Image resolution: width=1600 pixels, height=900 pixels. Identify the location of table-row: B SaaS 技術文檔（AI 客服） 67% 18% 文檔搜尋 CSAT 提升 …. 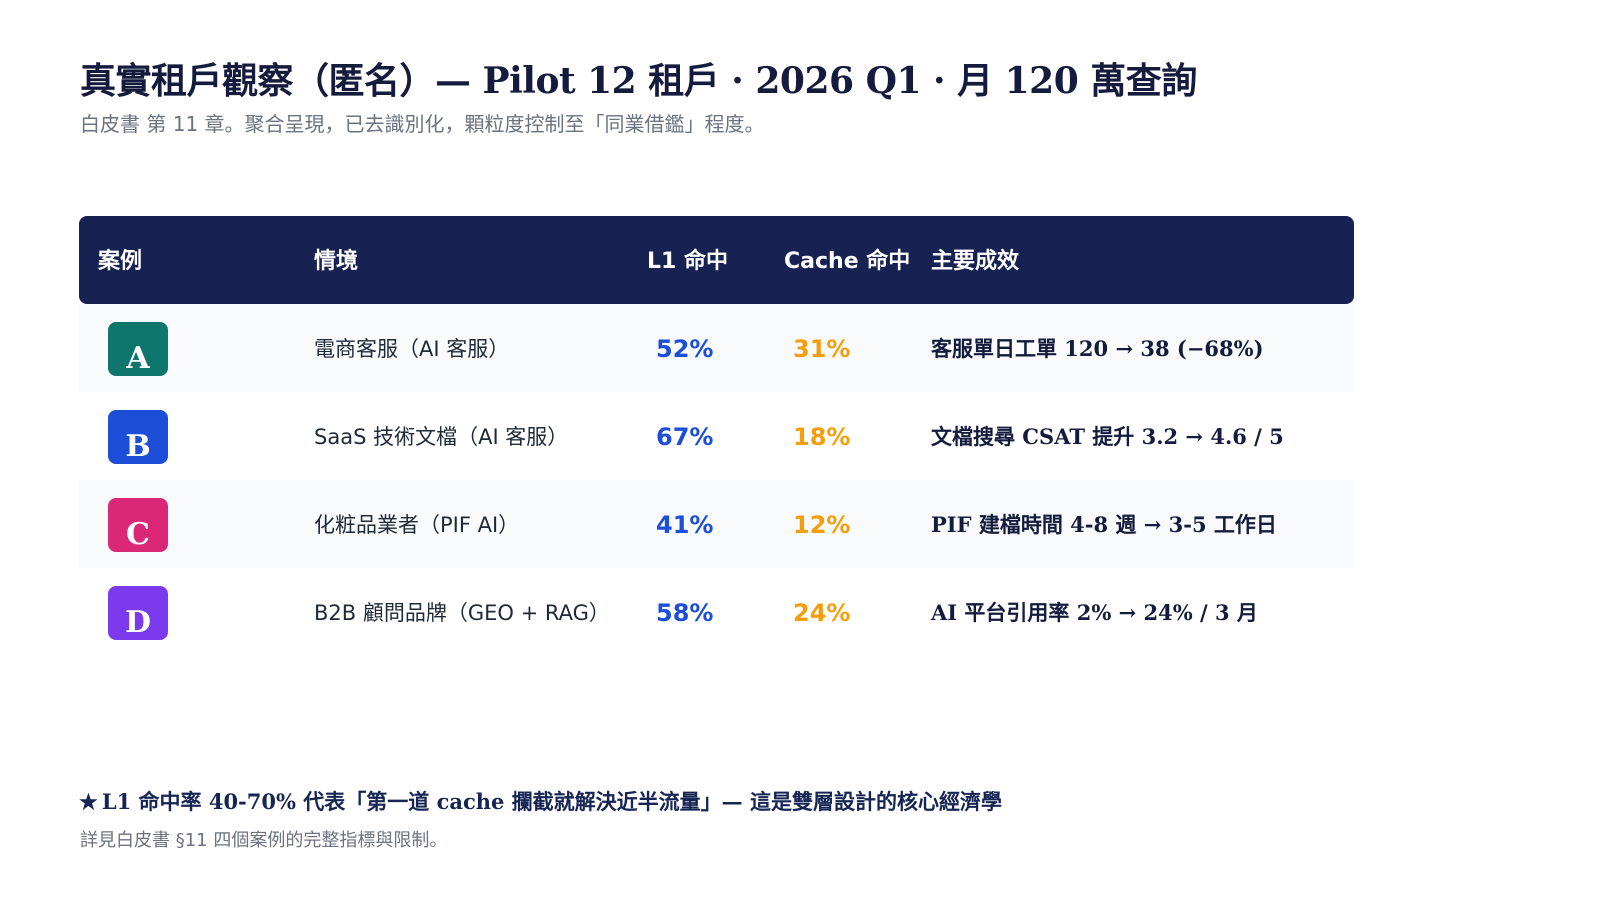
(716, 436).